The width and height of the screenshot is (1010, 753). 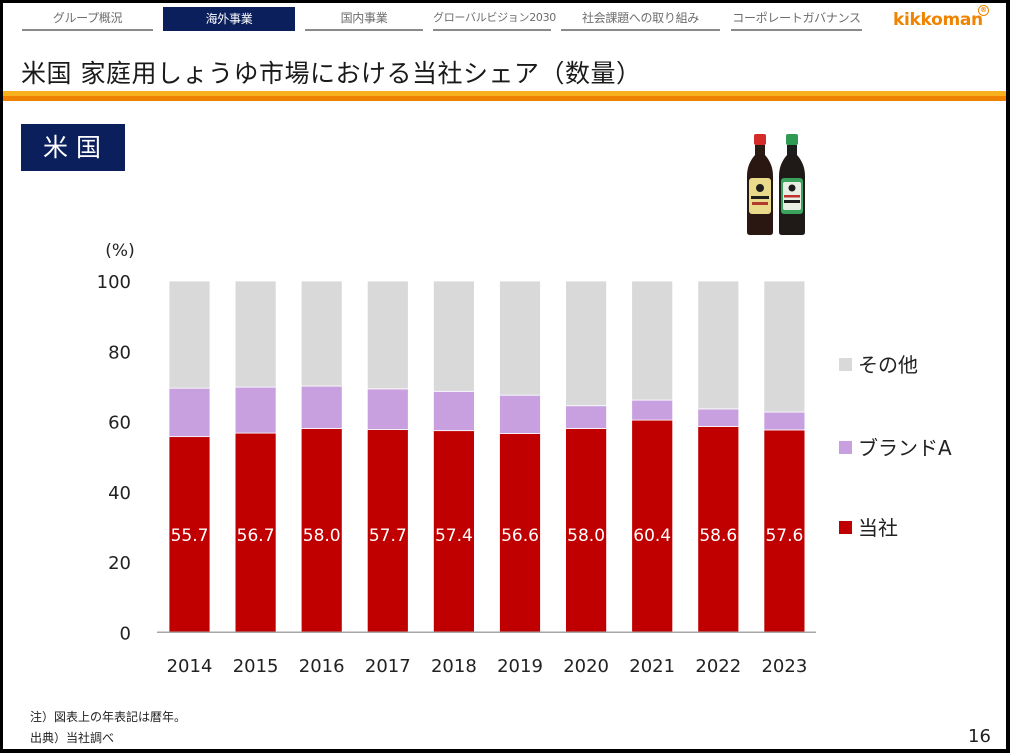 I want to click on title-divider-bottom, so click(x=504, y=98).